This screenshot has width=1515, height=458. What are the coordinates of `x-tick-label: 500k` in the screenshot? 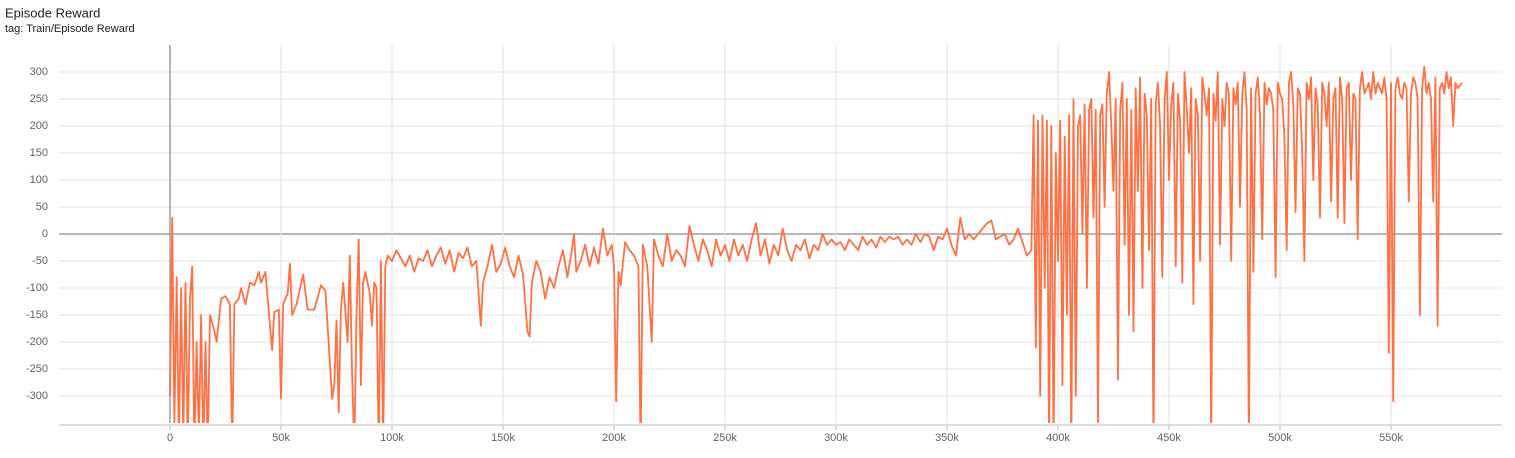 It's located at (1280, 438).